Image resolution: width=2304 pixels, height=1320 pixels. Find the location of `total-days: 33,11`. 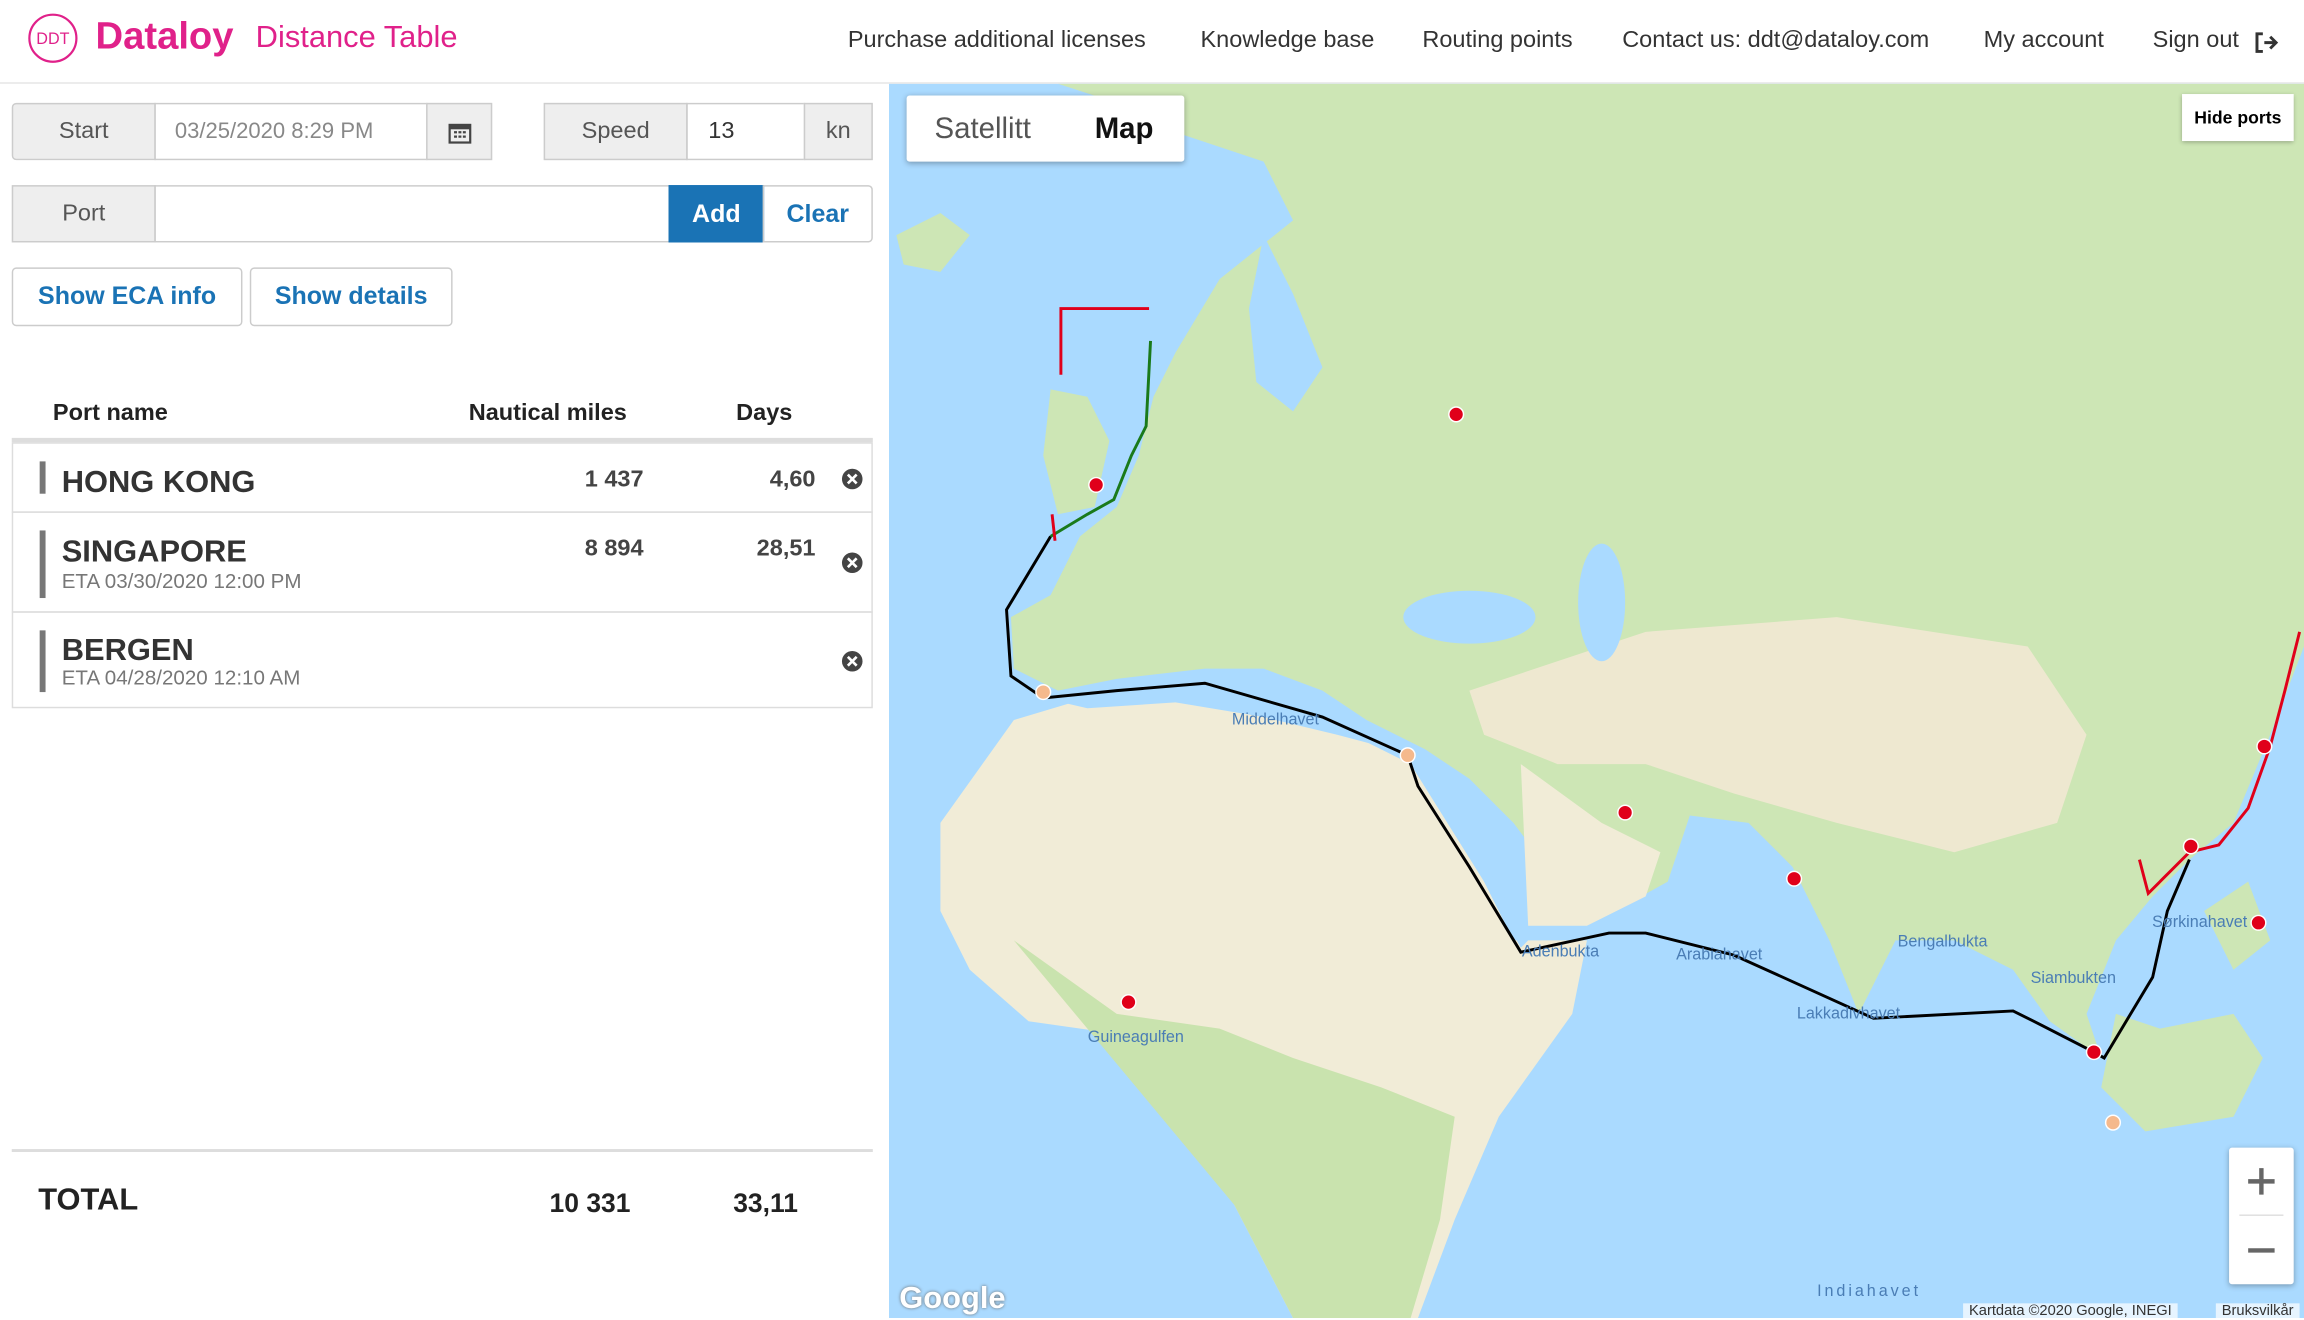

total-days: 33,11 is located at coordinates (765, 1203).